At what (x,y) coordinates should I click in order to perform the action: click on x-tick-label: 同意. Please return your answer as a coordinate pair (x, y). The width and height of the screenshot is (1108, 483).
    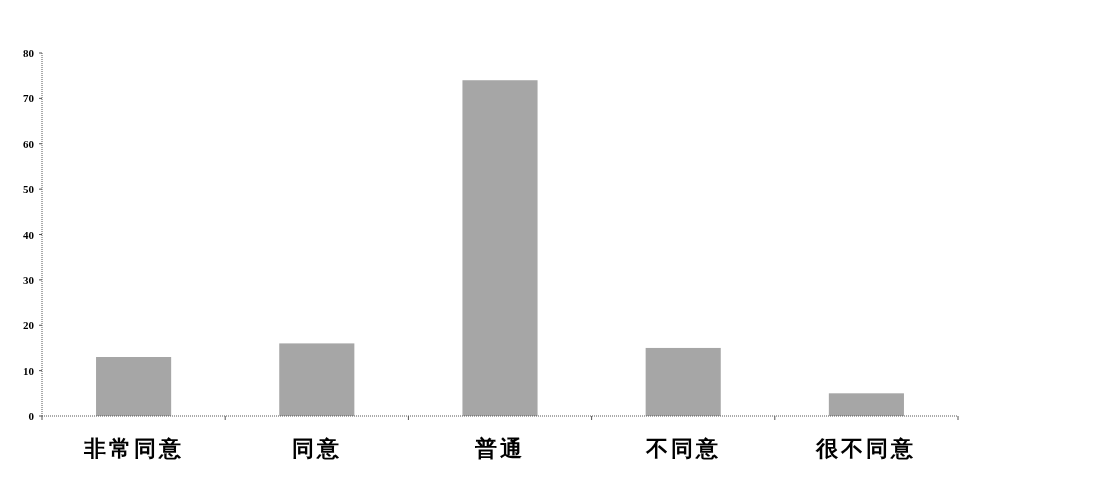
    Looking at the image, I should click on (316, 448).